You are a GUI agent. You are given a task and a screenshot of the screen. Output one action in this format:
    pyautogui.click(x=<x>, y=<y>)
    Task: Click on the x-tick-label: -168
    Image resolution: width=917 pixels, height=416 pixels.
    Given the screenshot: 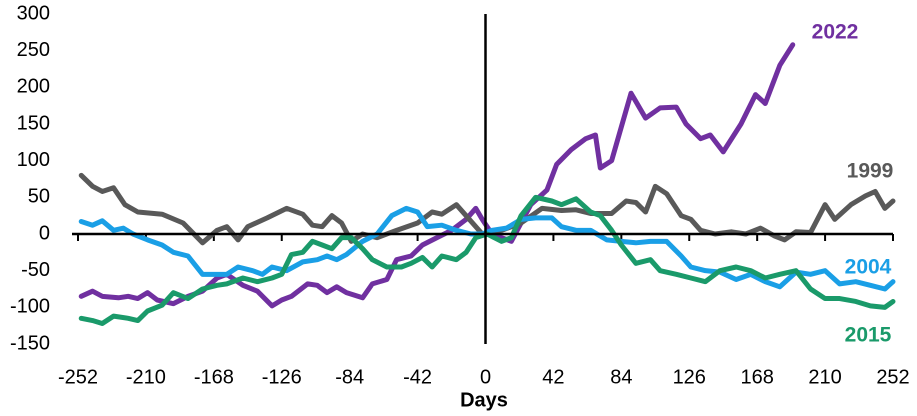 What is the action you would take?
    pyautogui.click(x=214, y=377)
    